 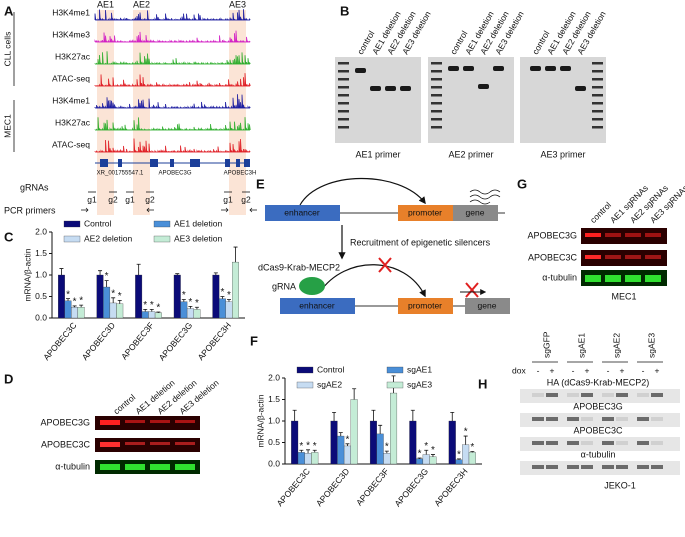 I want to click on legend-label: sgAE3, so click(x=419, y=384).